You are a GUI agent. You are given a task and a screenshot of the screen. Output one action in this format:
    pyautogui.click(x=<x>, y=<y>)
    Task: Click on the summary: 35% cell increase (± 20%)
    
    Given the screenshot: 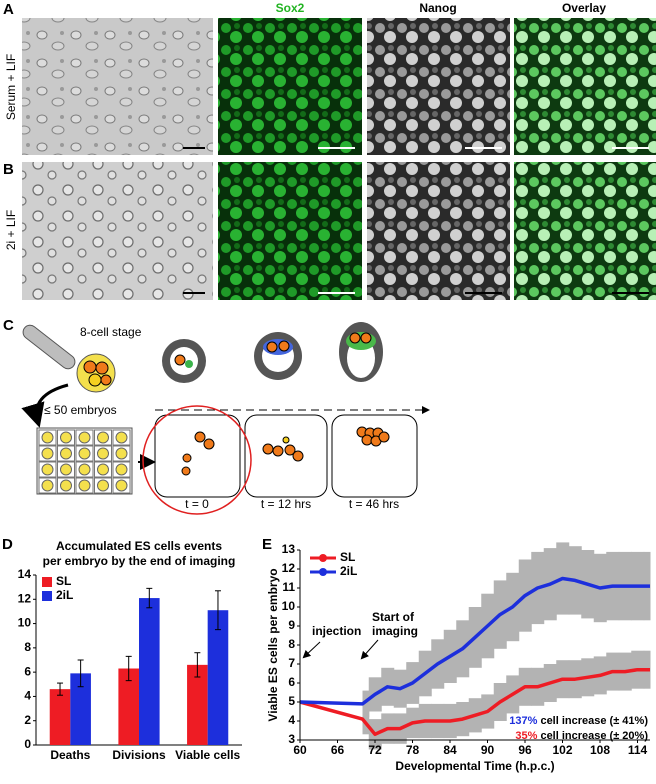 What is the action you would take?
    pyautogui.click(x=581, y=736)
    